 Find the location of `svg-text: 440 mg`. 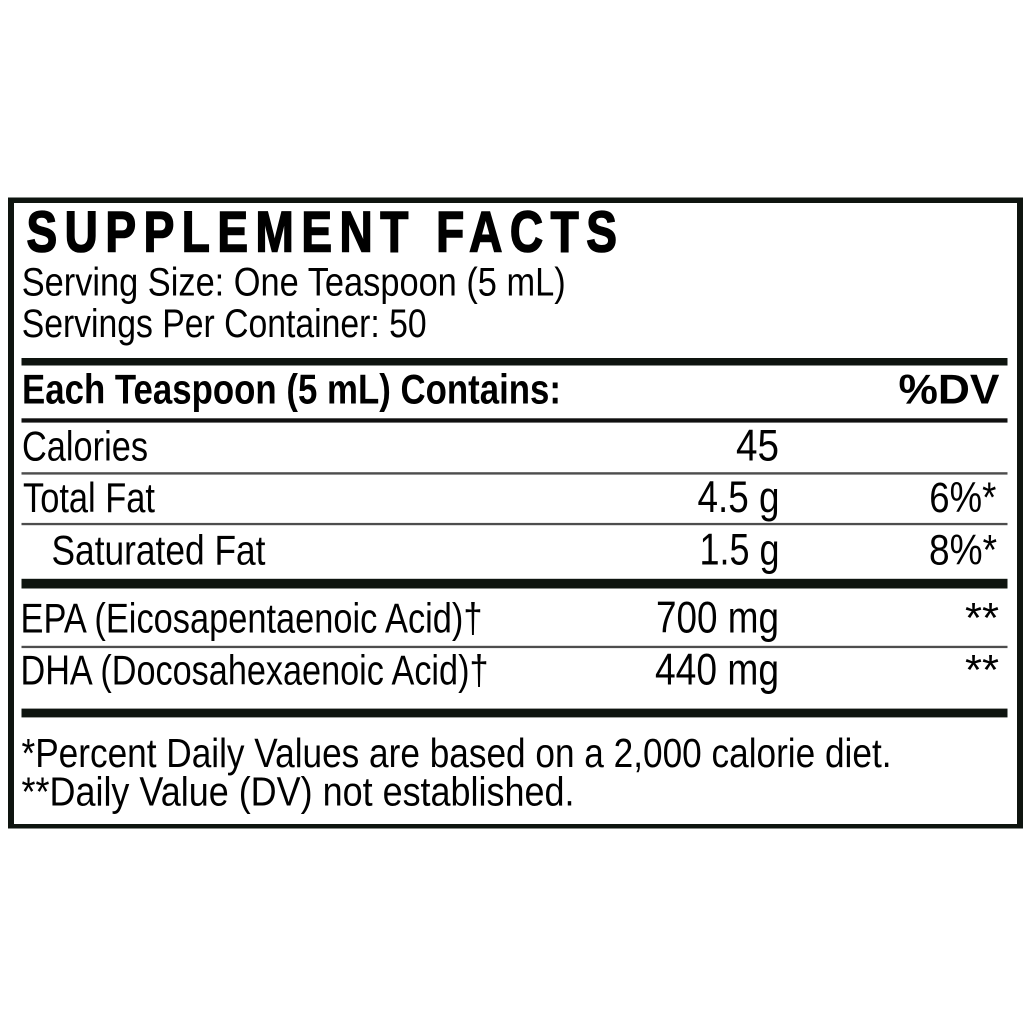

svg-text: 440 mg is located at coordinates (717, 670).